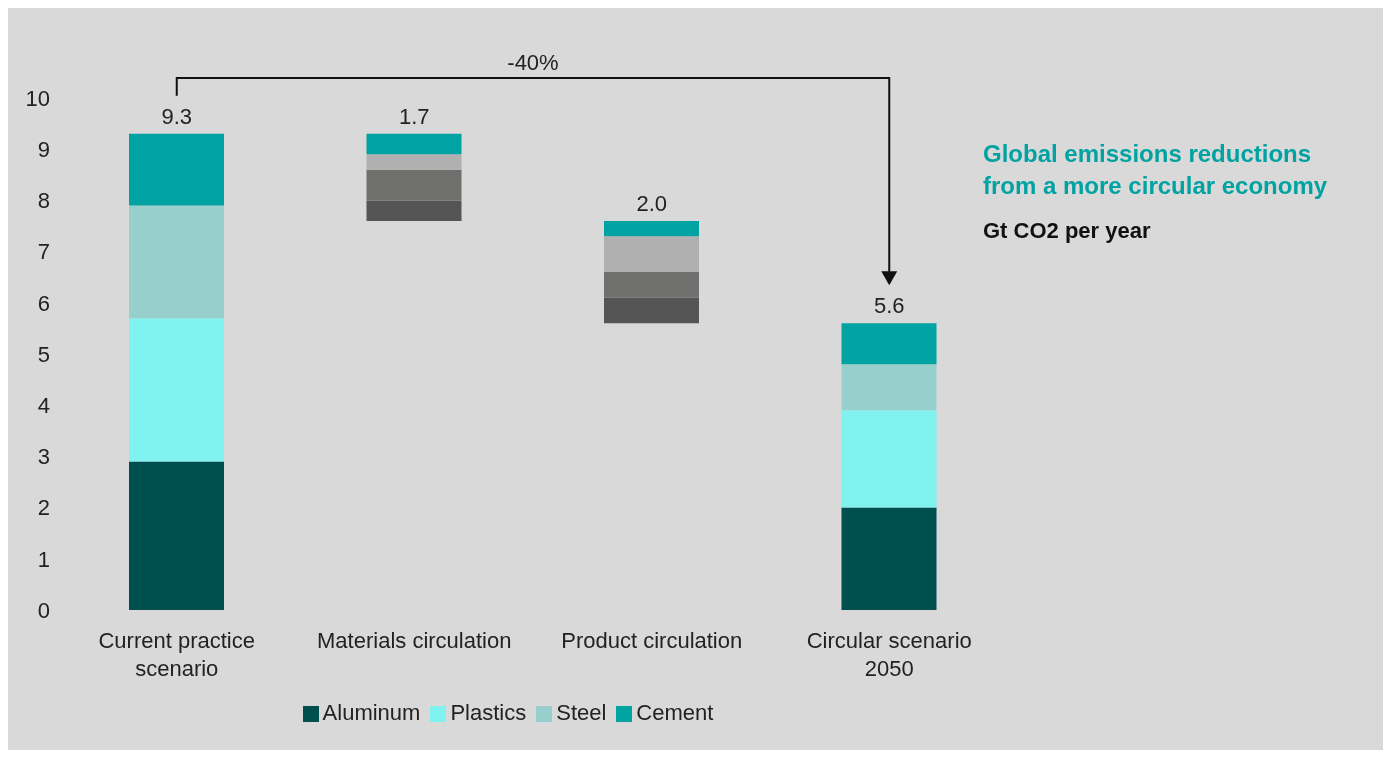  I want to click on y-tick-label: 10, so click(37, 98).